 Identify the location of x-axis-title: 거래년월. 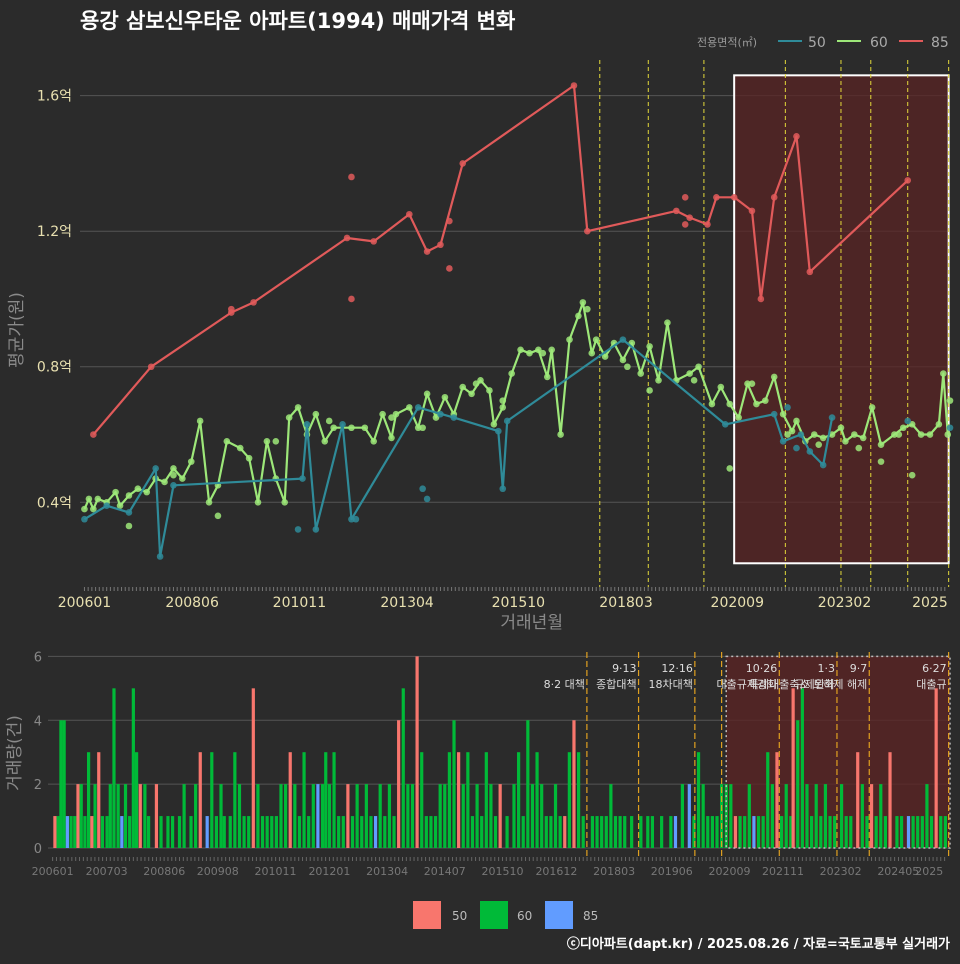
(531, 623).